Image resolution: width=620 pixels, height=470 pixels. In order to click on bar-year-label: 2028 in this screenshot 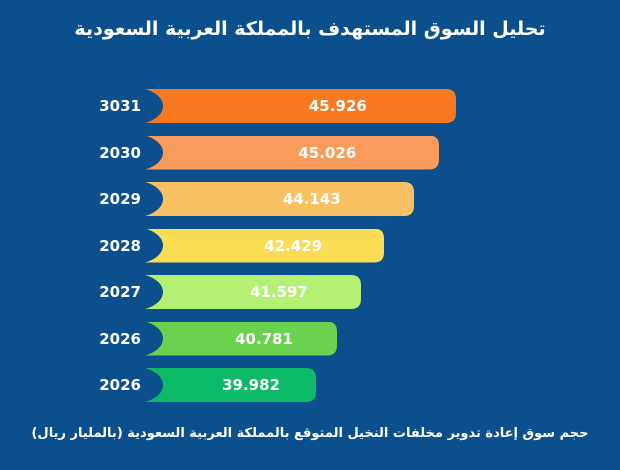, I will do `click(120, 245)`.